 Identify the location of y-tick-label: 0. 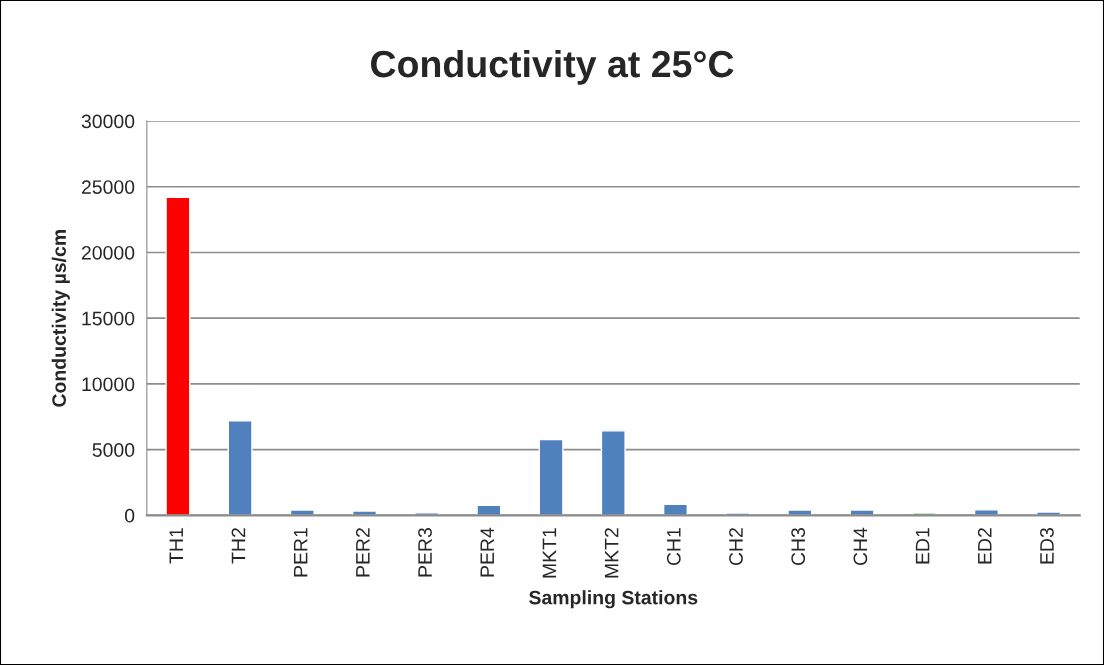
(129, 515).